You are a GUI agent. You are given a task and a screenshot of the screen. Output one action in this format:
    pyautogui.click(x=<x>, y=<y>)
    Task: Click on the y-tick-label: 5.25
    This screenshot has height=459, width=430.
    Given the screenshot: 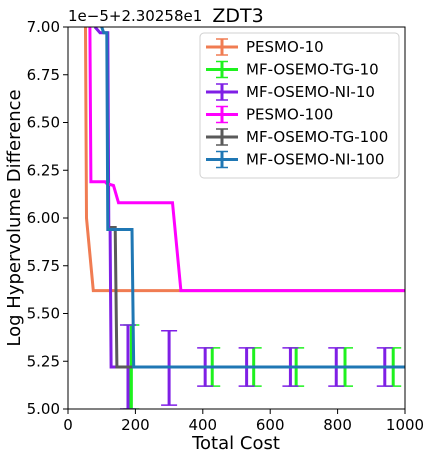 What is the action you would take?
    pyautogui.click(x=43, y=361)
    